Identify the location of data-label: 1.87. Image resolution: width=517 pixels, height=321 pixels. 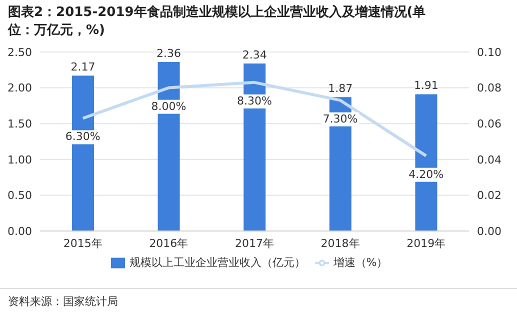
(340, 89).